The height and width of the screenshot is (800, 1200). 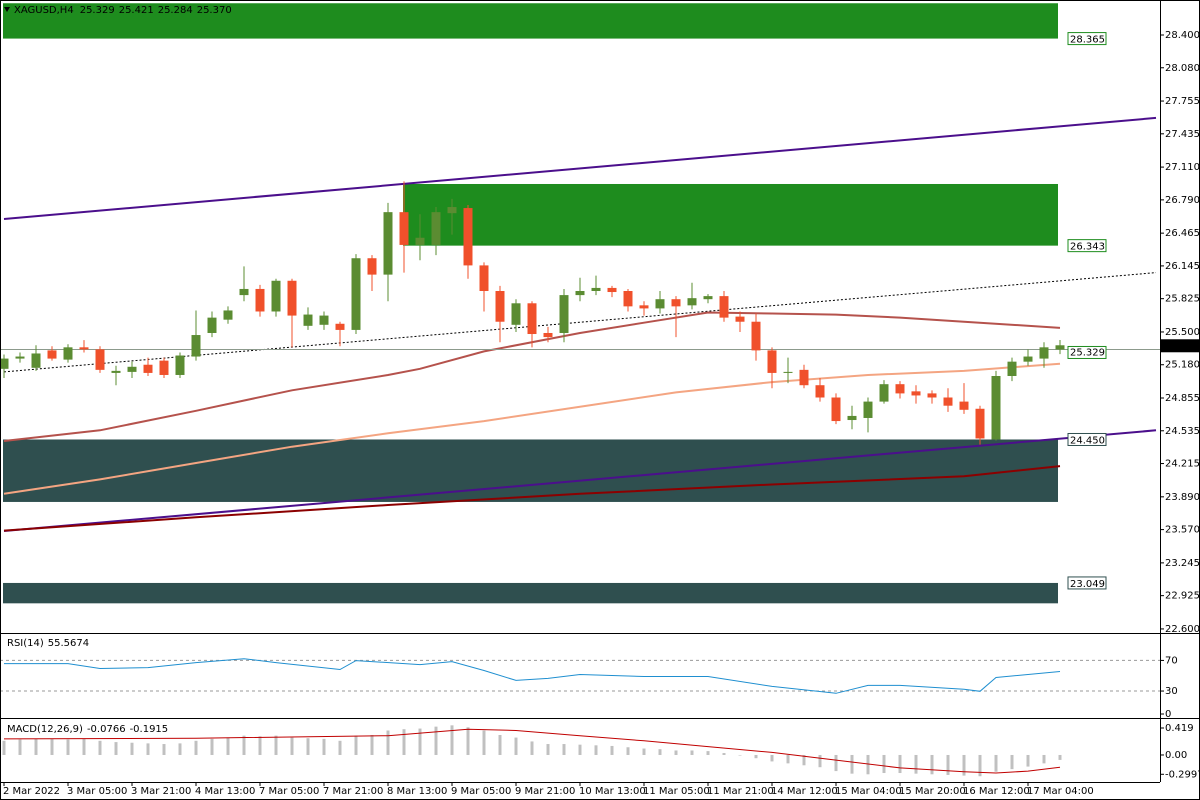 What do you see at coordinates (1182, 497) in the screenshot?
I see `y-tick-label: 23.890` at bounding box center [1182, 497].